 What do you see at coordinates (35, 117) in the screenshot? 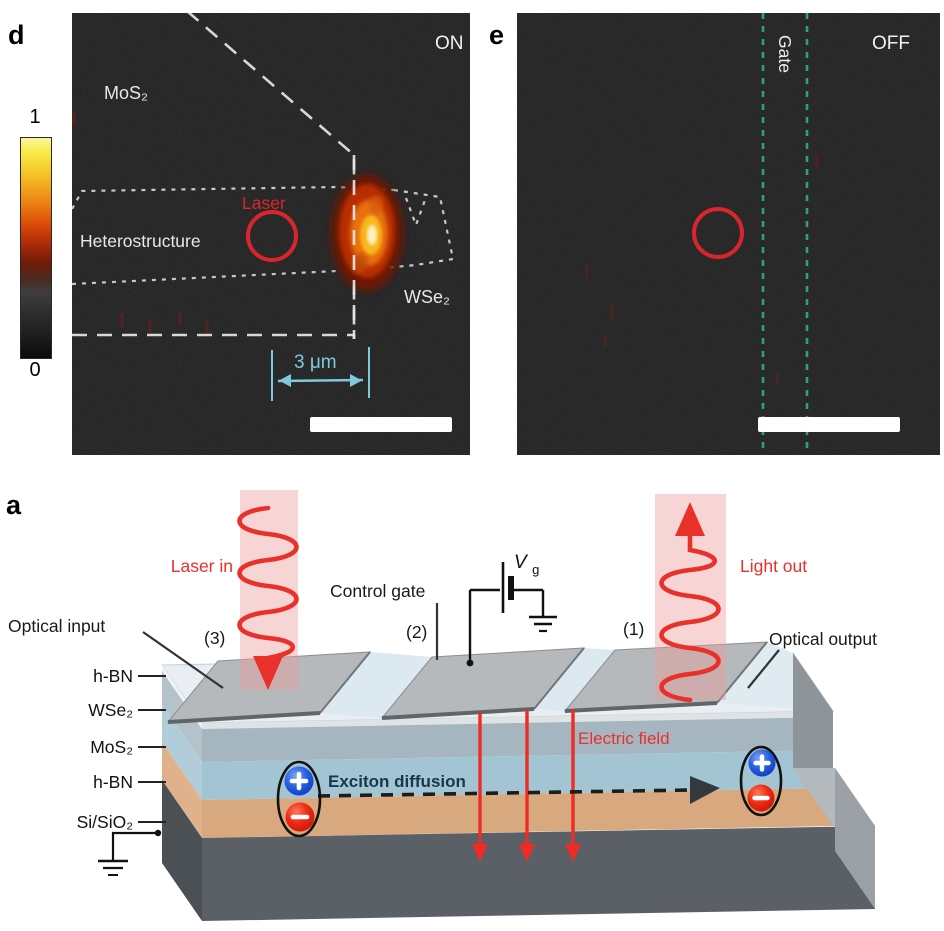
I see `colorbar-max-label: 1` at bounding box center [35, 117].